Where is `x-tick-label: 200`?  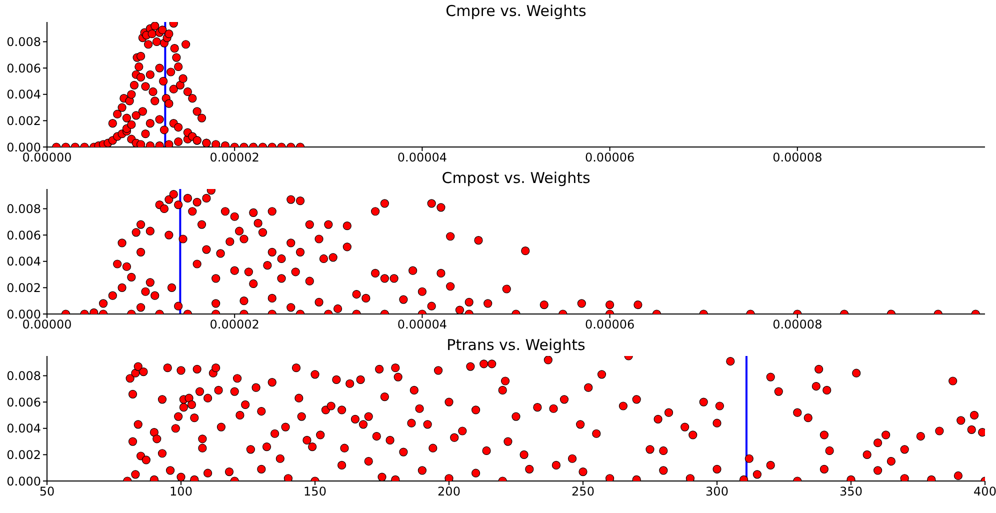 x-tick-label: 200 is located at coordinates (449, 491).